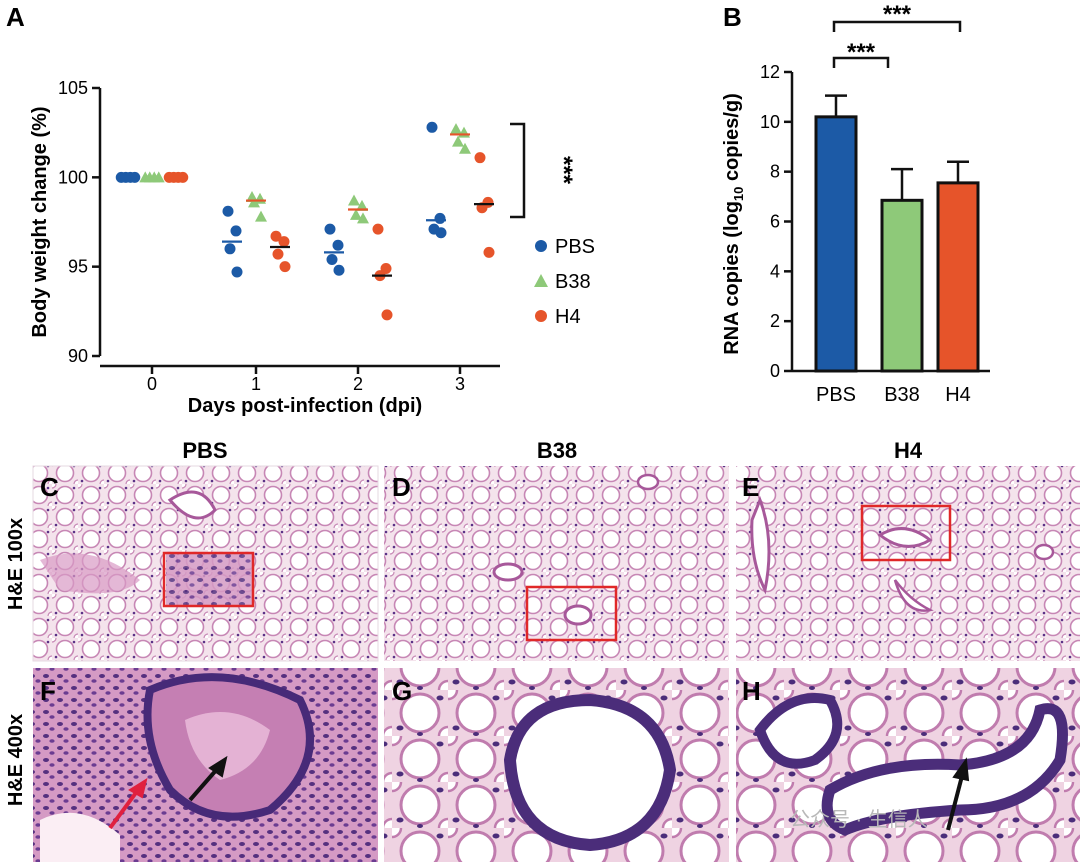 This screenshot has width=1080, height=862. I want to click on panel-c-letter: C, so click(49, 487).